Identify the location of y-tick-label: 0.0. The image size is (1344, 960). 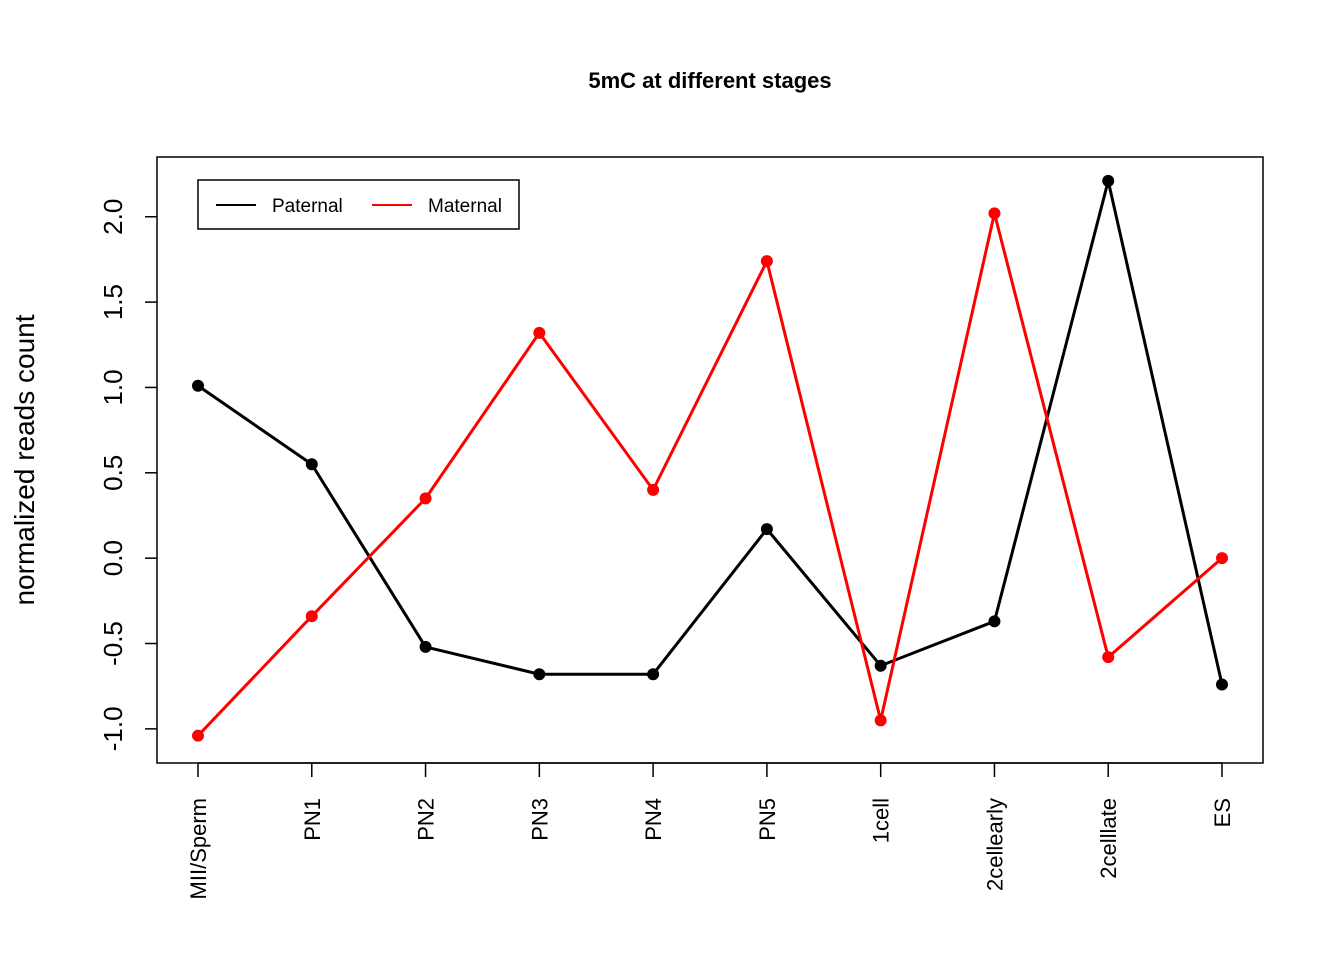
(113, 558).